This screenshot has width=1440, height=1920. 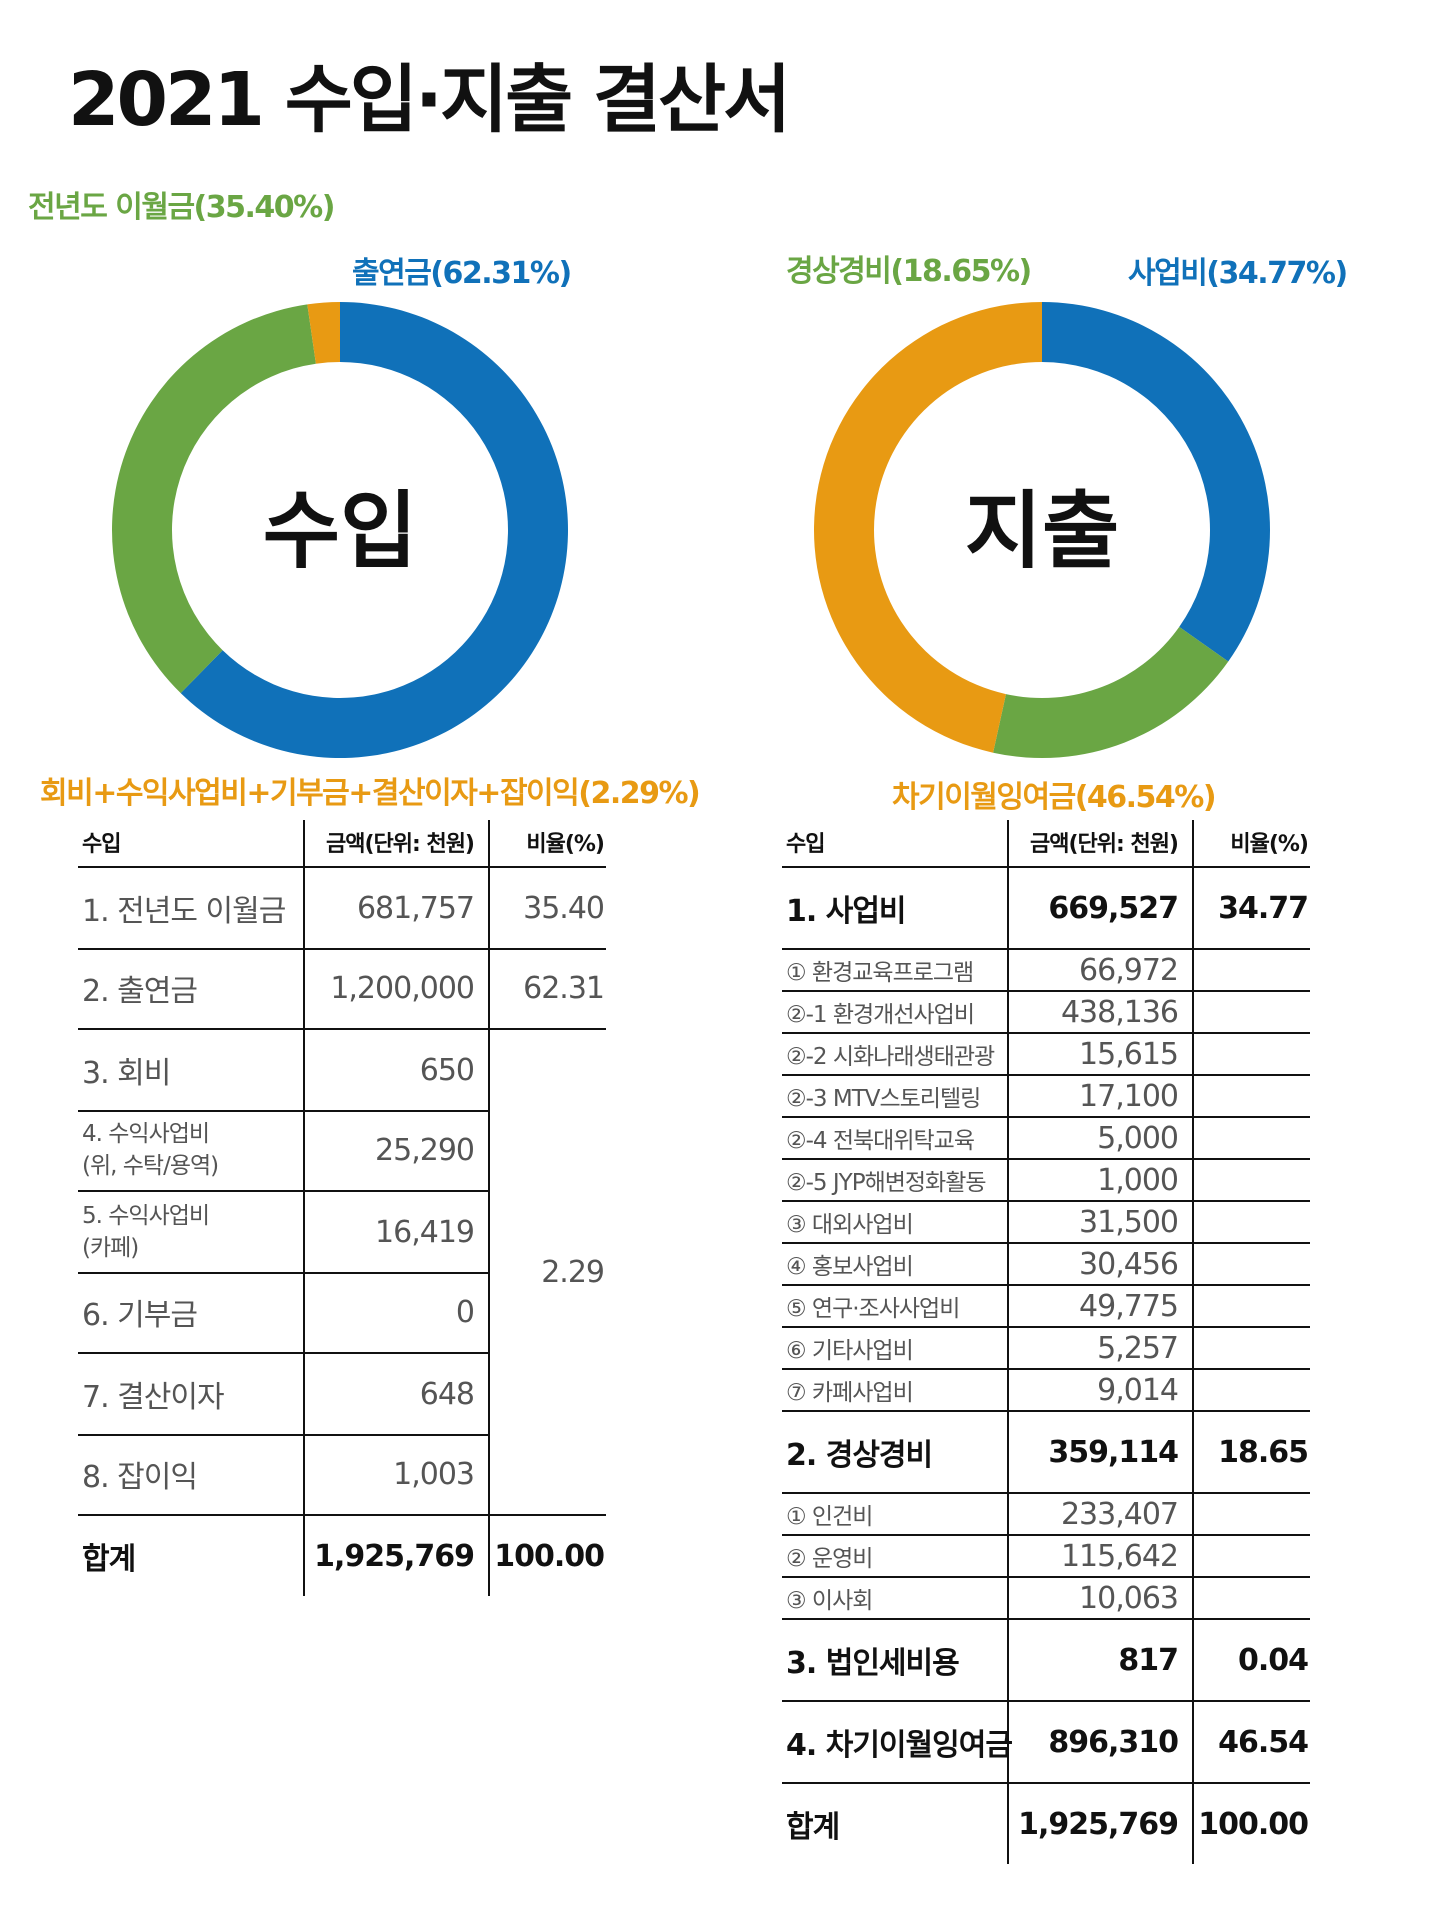 I want to click on col-amount: 25,290, so click(x=425, y=1150).